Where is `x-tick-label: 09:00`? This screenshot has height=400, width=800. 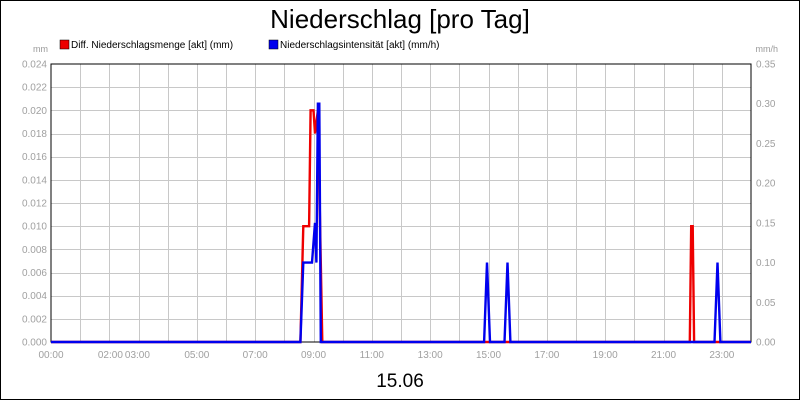
x-tick-label: 09:00 is located at coordinates (313, 355).